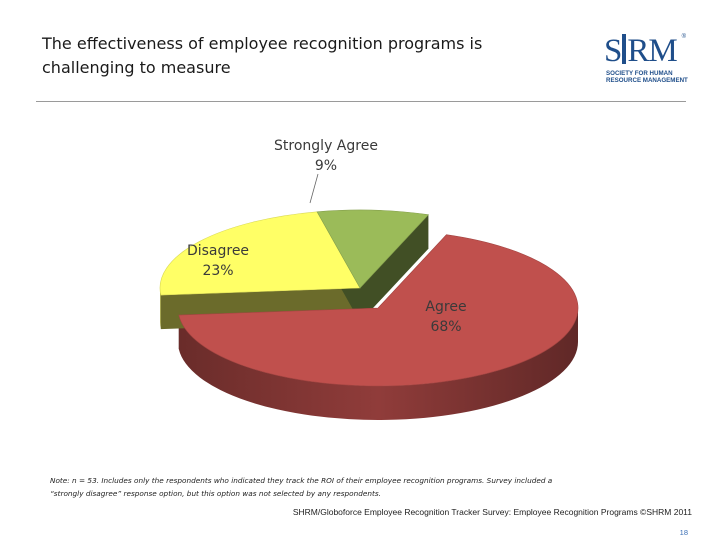 The image size is (720, 540). I want to click on shrm-logo-subtitle: SOCIETY FOR HUMAN RESOURCE MANAGEMENT, so click(647, 77).